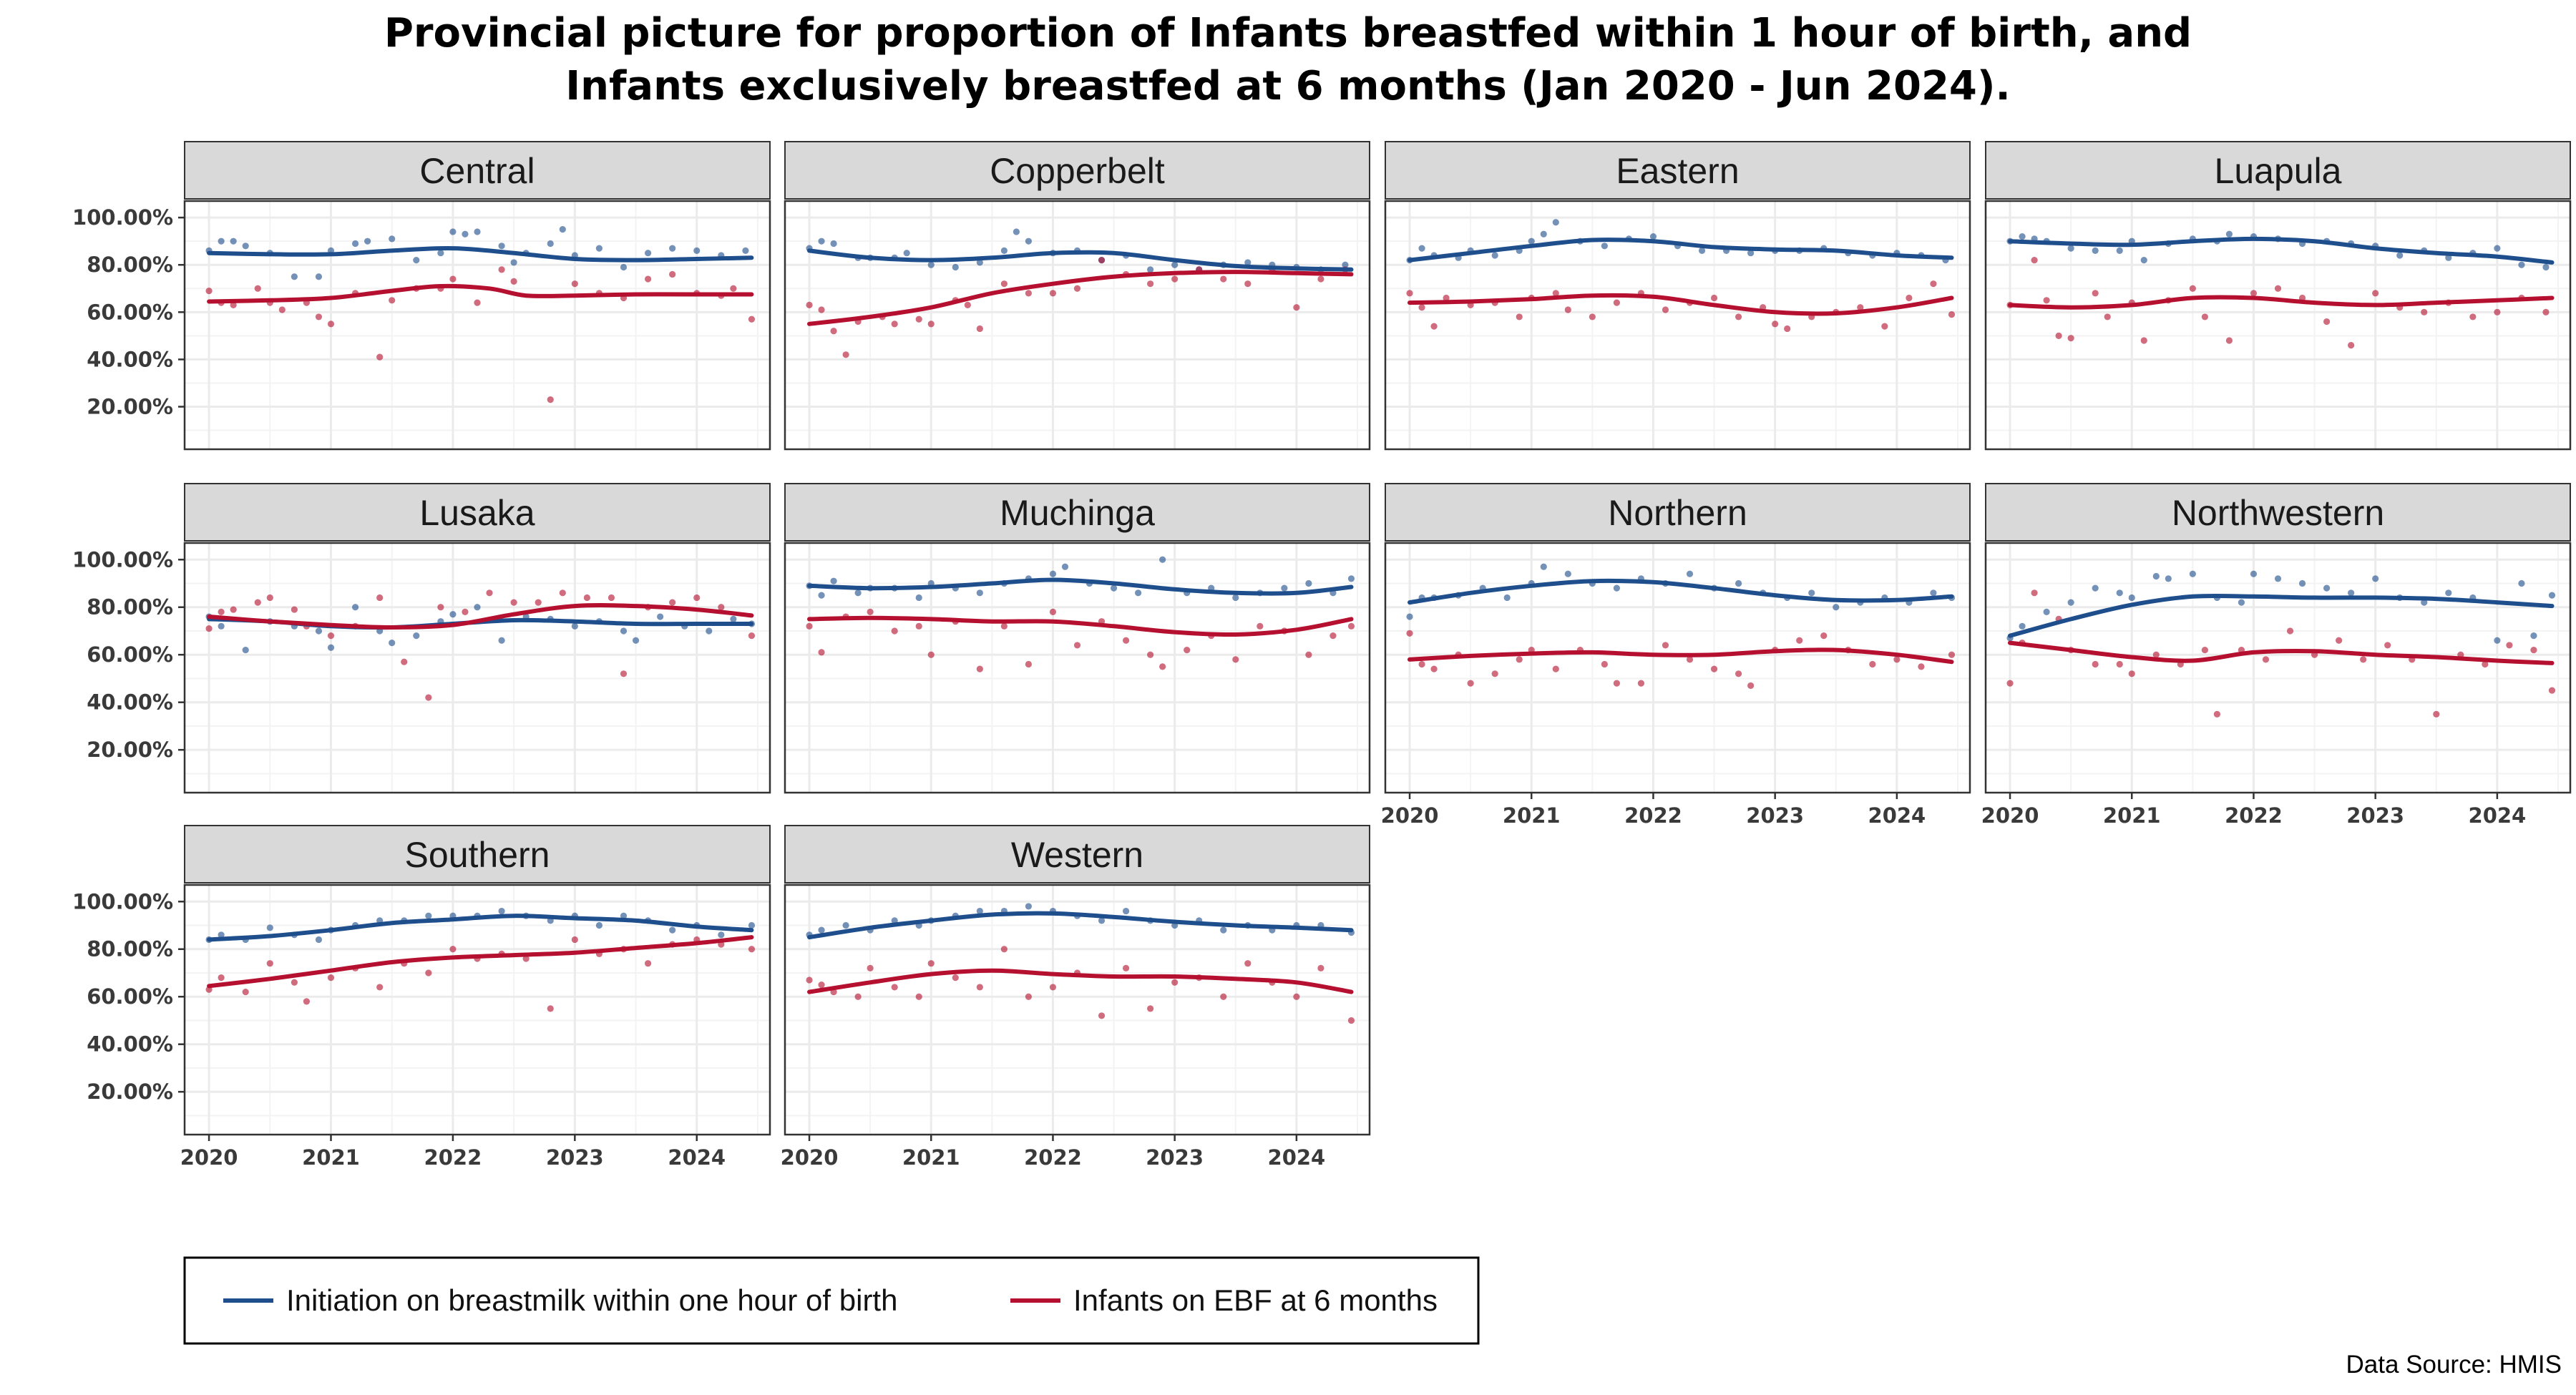  What do you see at coordinates (130, 407) in the screenshot?
I see `y-tick-label: 20.00%` at bounding box center [130, 407].